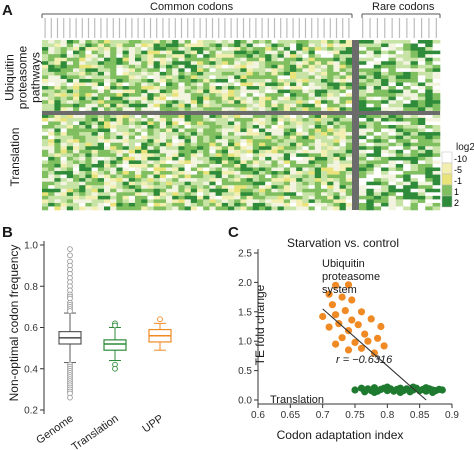 This screenshot has width=474, height=450. I want to click on column-label-tick, so click(51, 28).